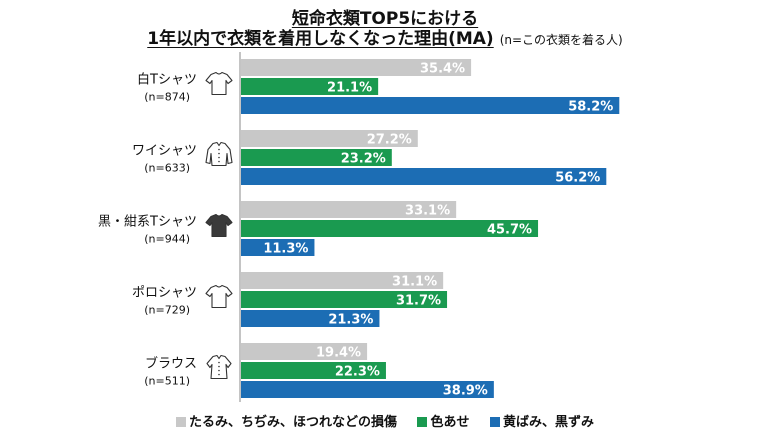 This screenshot has width=770, height=433. Describe the element at coordinates (338, 353) in the screenshot. I see `data-label: 19.4%` at that location.